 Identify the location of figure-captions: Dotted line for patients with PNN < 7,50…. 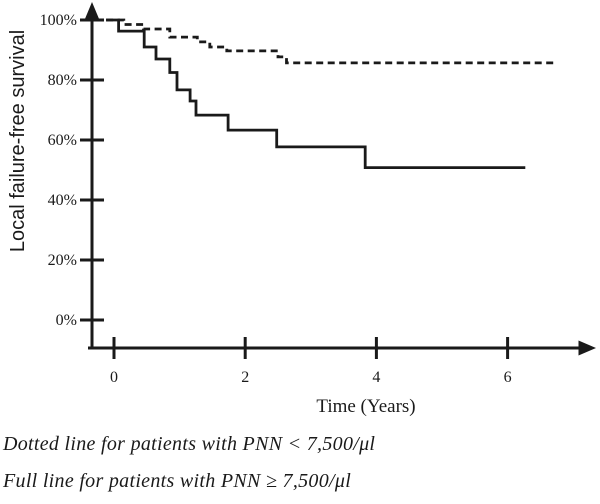
(300, 468).